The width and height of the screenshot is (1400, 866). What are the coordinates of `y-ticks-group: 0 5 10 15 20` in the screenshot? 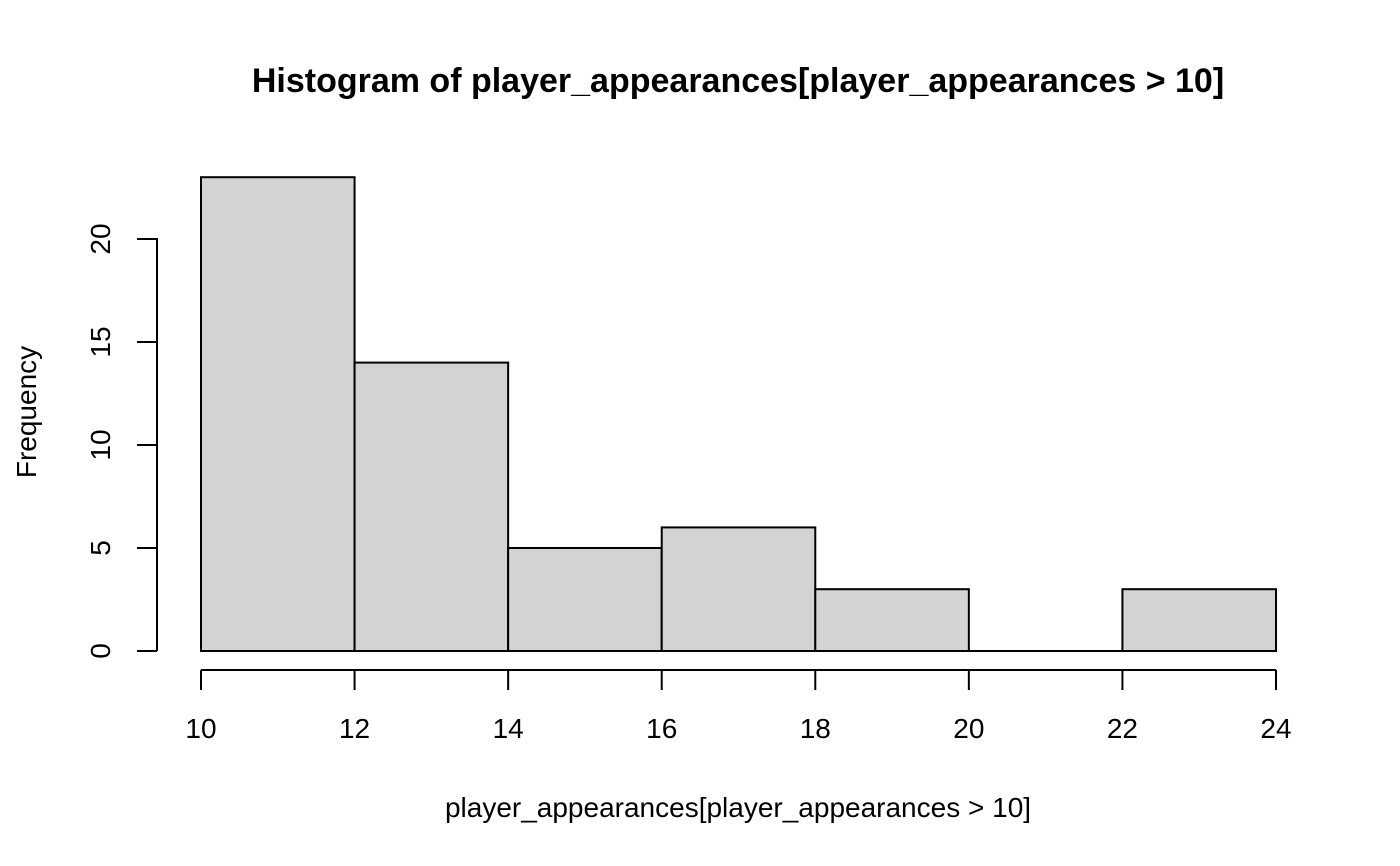 It's located at (121, 441).